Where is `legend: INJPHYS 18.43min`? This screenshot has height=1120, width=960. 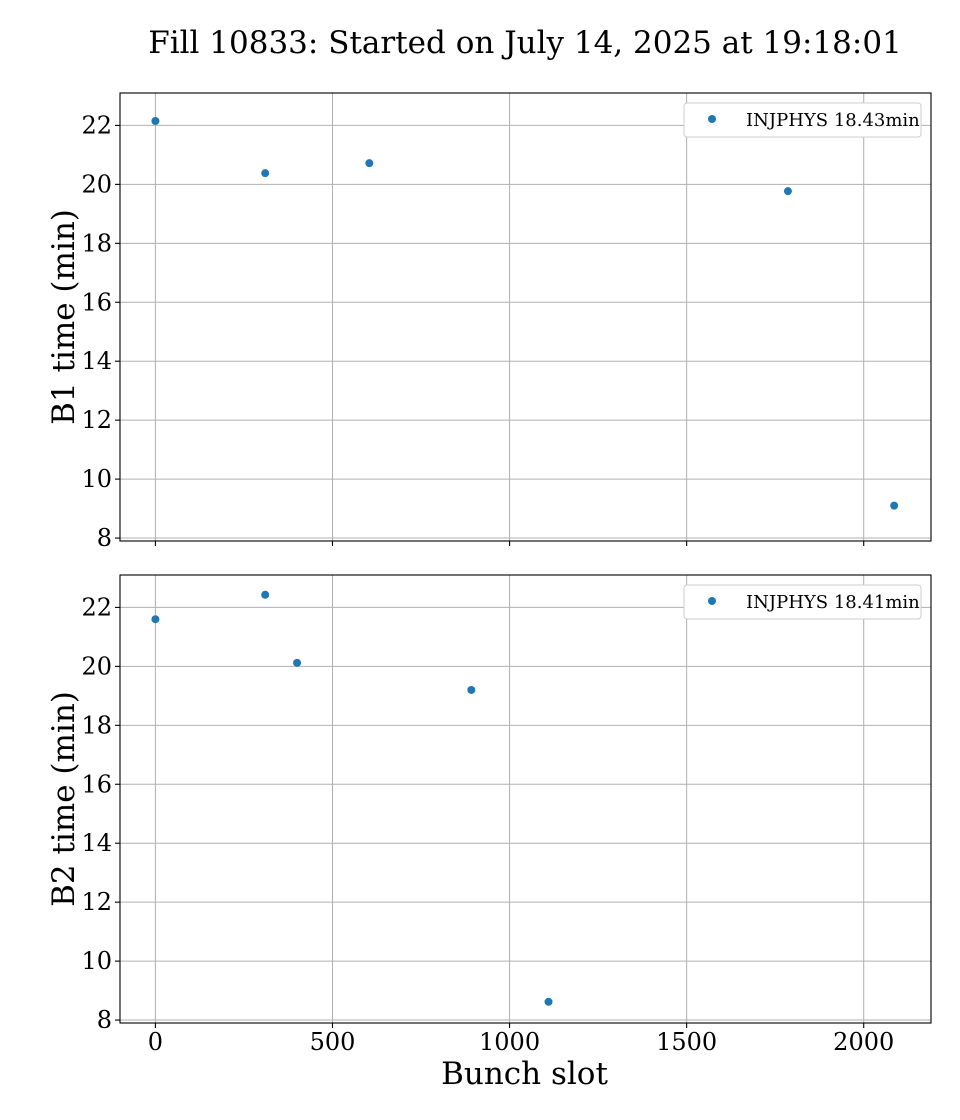 legend: INJPHYS 18.43min is located at coordinates (802, 120).